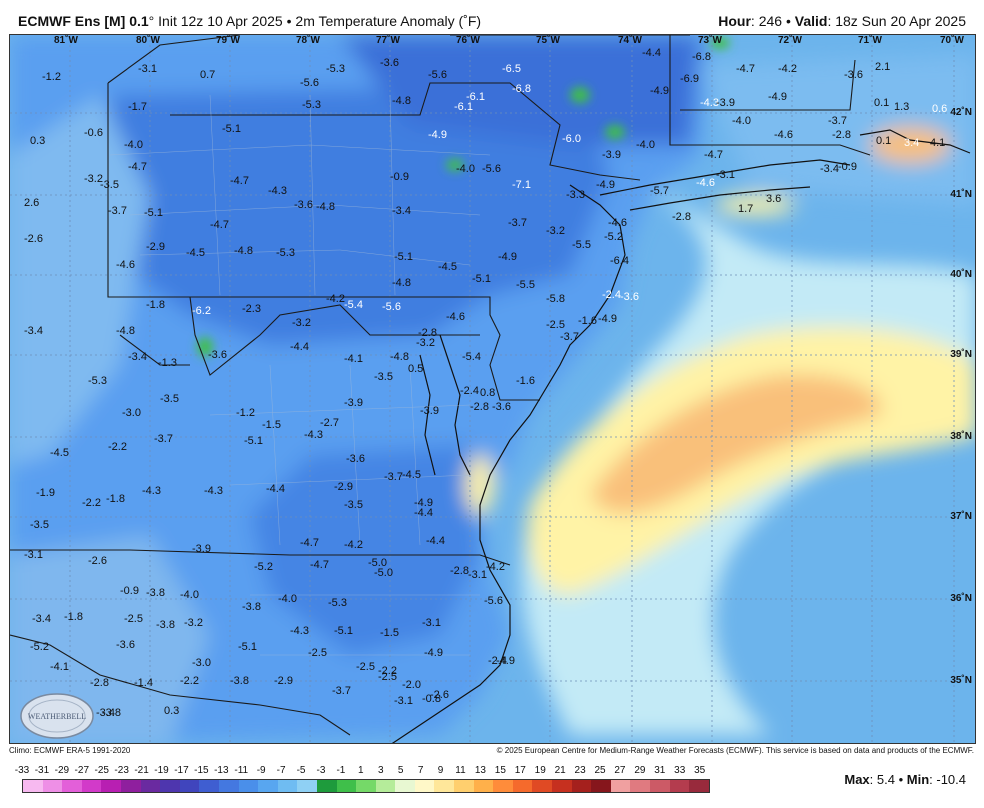 Image resolution: width=984 pixels, height=808 pixels. What do you see at coordinates (329, 423) in the screenshot?
I see `anomaly-value-label: -2.7` at bounding box center [329, 423].